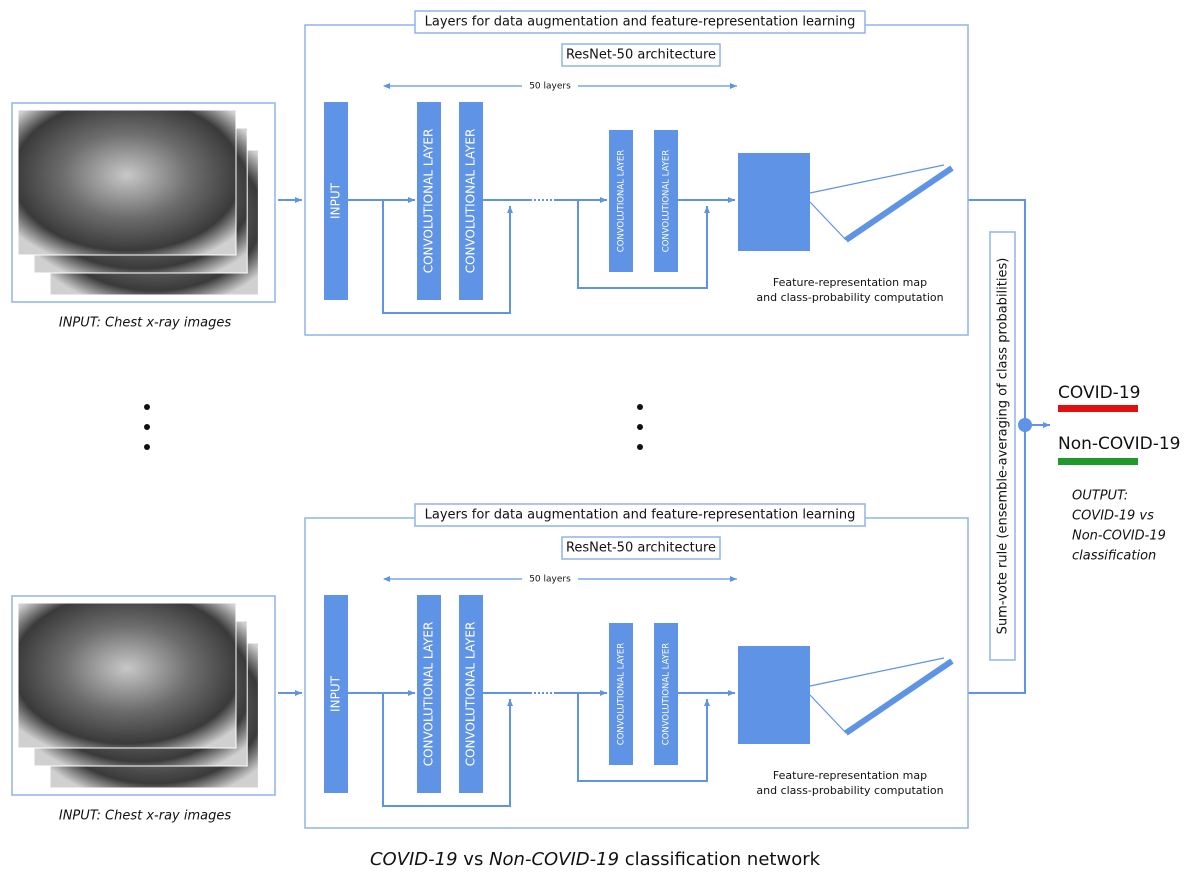 This screenshot has width=1190, height=875. What do you see at coordinates (1099, 393) in the screenshot?
I see `output-label: COVID-19` at bounding box center [1099, 393].